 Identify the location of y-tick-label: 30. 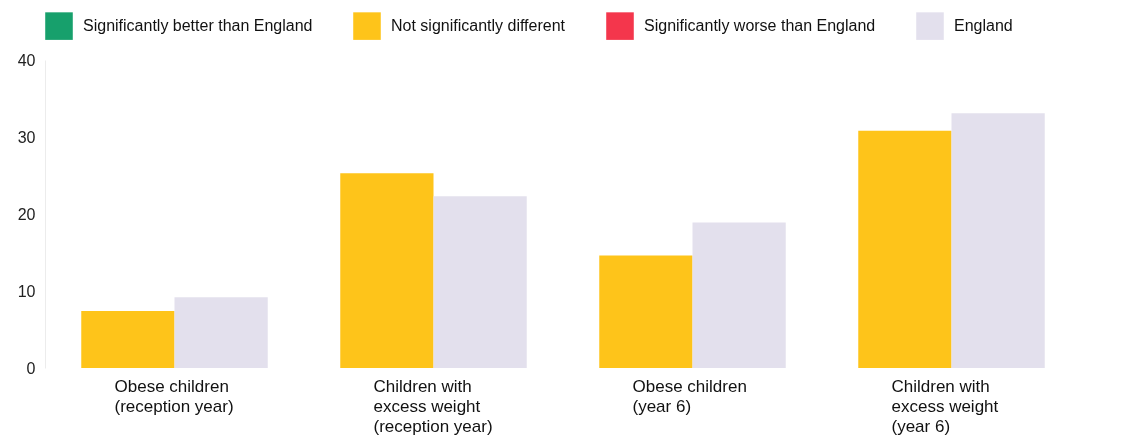
(26, 137).